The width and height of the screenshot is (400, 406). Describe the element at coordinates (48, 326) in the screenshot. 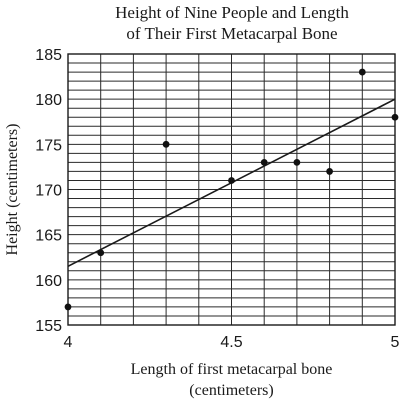

I see `y-tick-label: 155` at that location.